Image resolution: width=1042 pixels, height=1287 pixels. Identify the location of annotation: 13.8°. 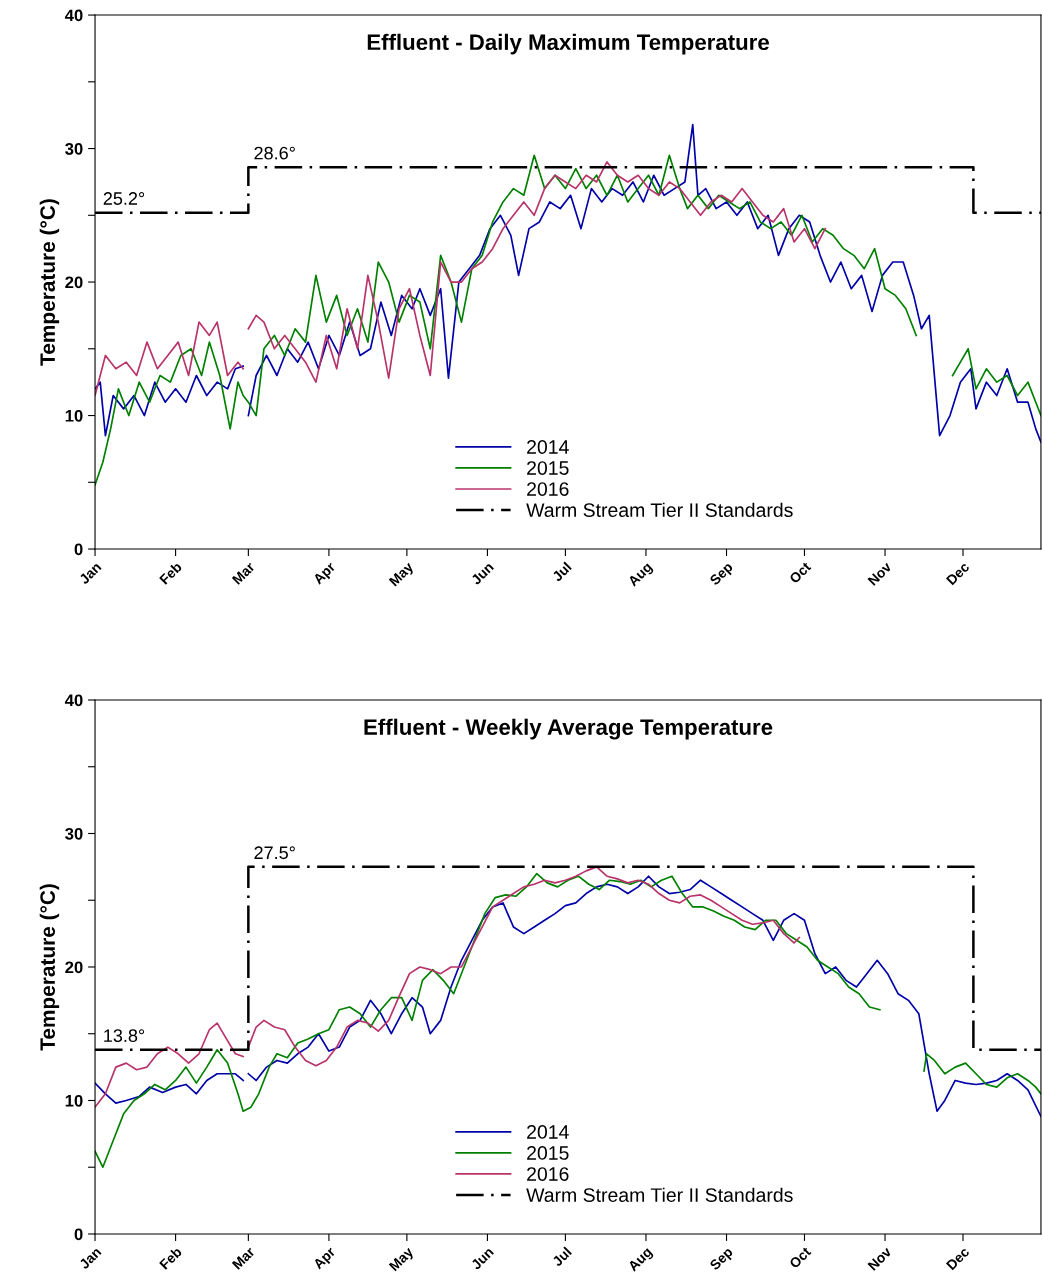
(124, 1036).